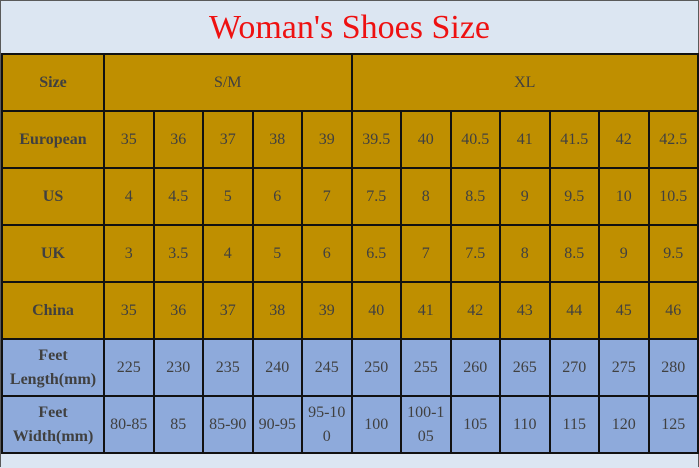  I want to click on table-cell: 42.5, so click(673, 139).